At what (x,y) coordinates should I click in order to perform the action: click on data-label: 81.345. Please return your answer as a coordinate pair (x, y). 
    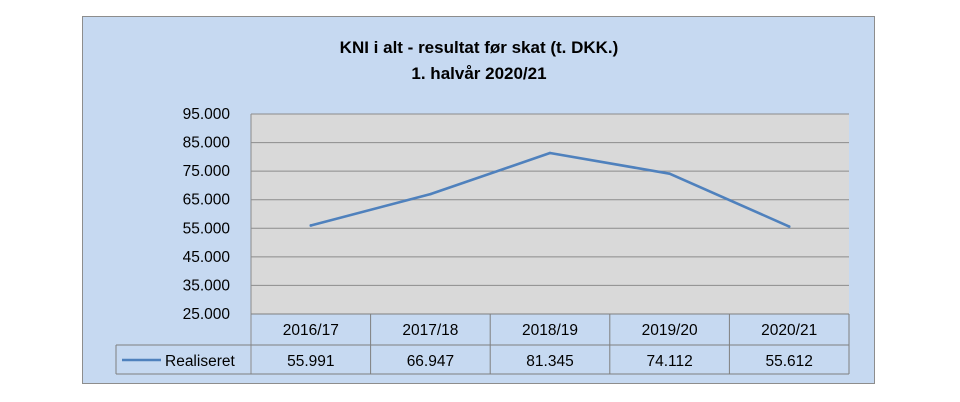
    Looking at the image, I should click on (549, 361).